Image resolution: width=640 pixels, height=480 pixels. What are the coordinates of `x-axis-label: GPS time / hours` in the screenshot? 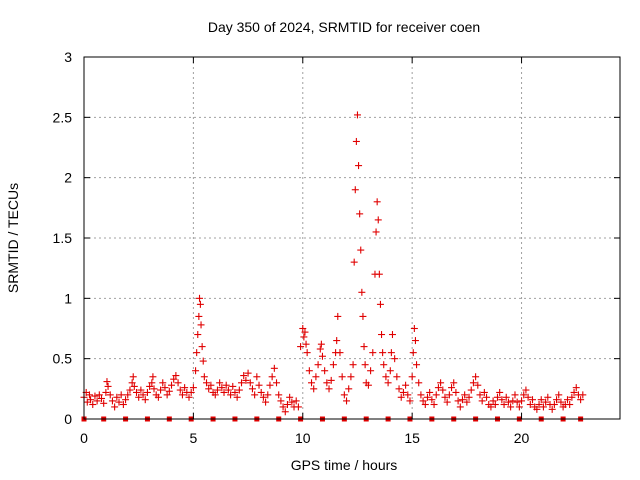 It's located at (344, 465).